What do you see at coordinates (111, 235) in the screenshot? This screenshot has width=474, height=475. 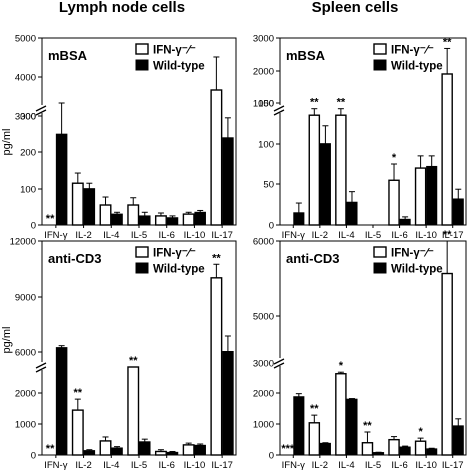 I see `x-tick-label: IL-4` at bounding box center [111, 235].